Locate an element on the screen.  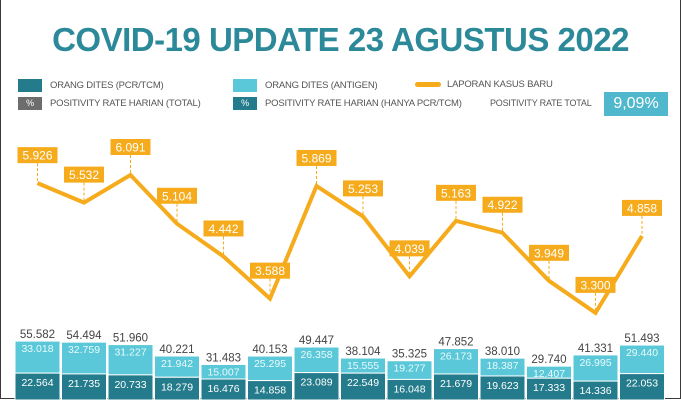
legend-pos-pcr: % POSITIVITY RATE HARIAN (HANYA PCR/TCM) is located at coordinates (347, 103).